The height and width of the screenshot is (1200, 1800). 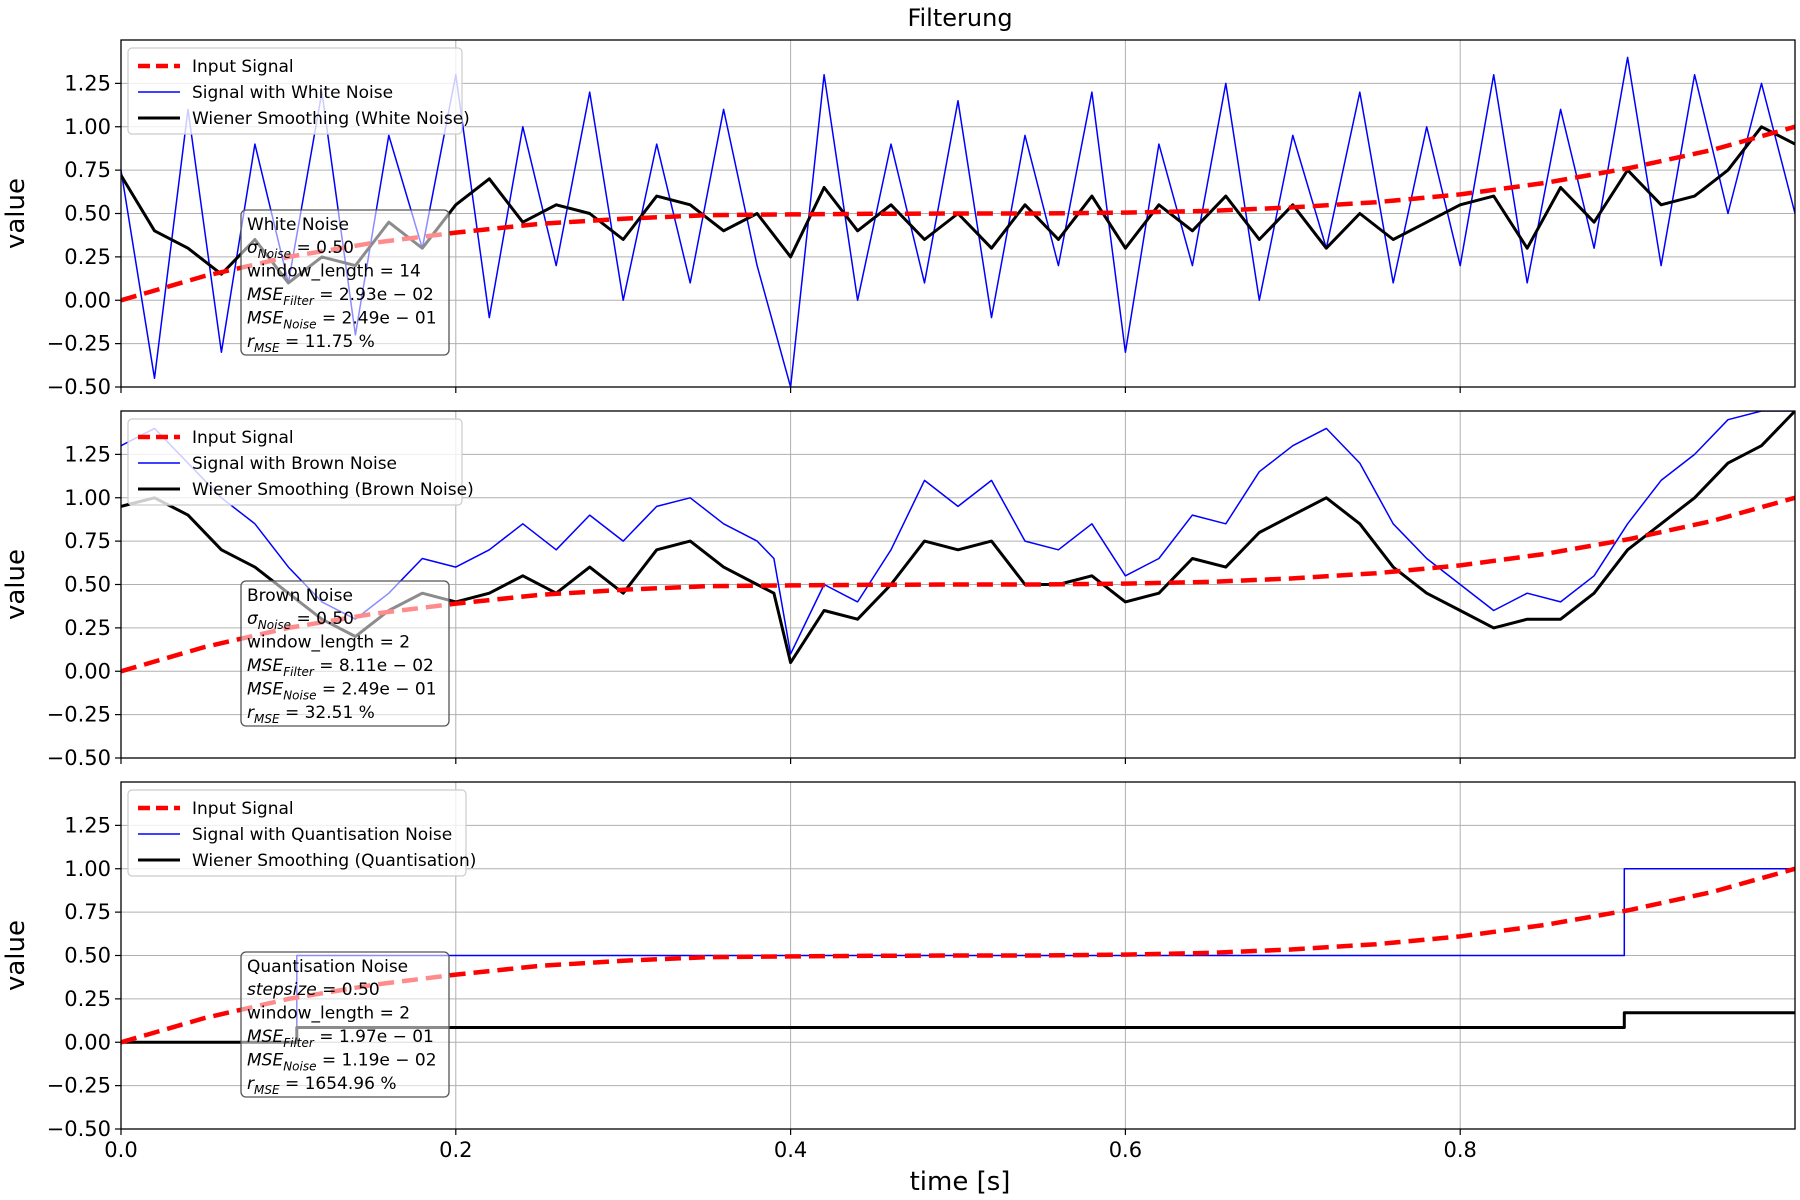 What do you see at coordinates (322, 835) in the screenshot?
I see `legend-label: Signal with Quantisation Noise` at bounding box center [322, 835].